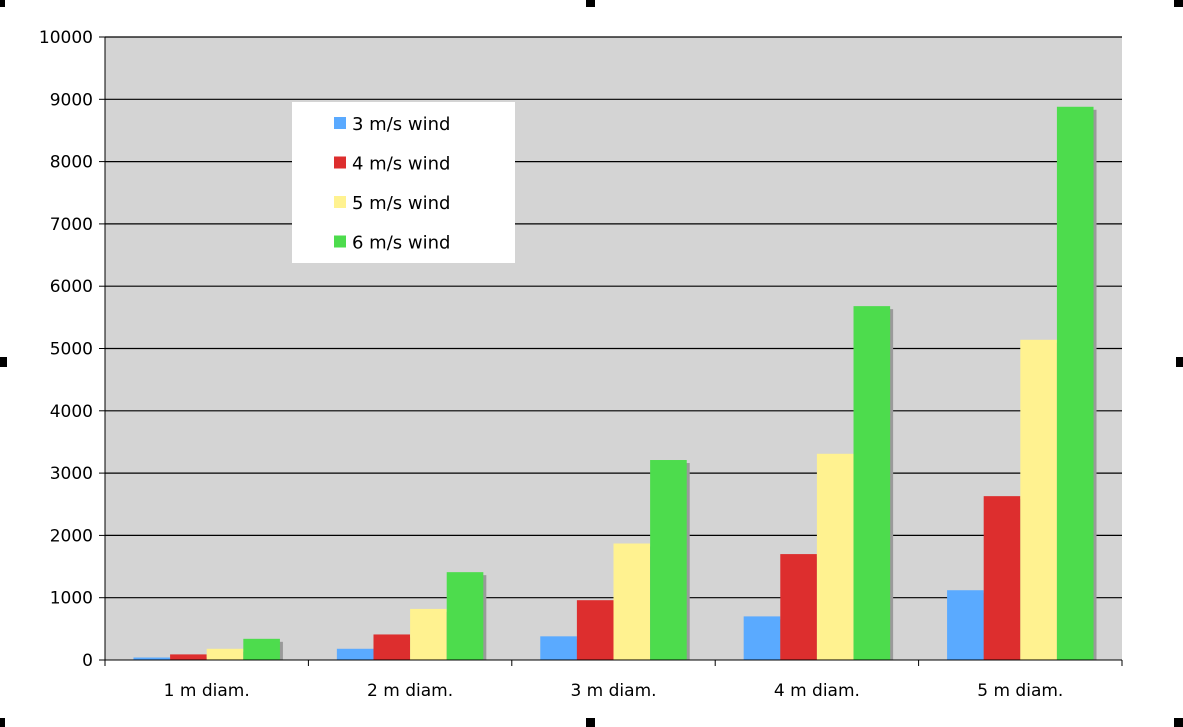  What do you see at coordinates (613, 691) in the screenshot?
I see `x-tick-label: 3 m diam.` at bounding box center [613, 691].